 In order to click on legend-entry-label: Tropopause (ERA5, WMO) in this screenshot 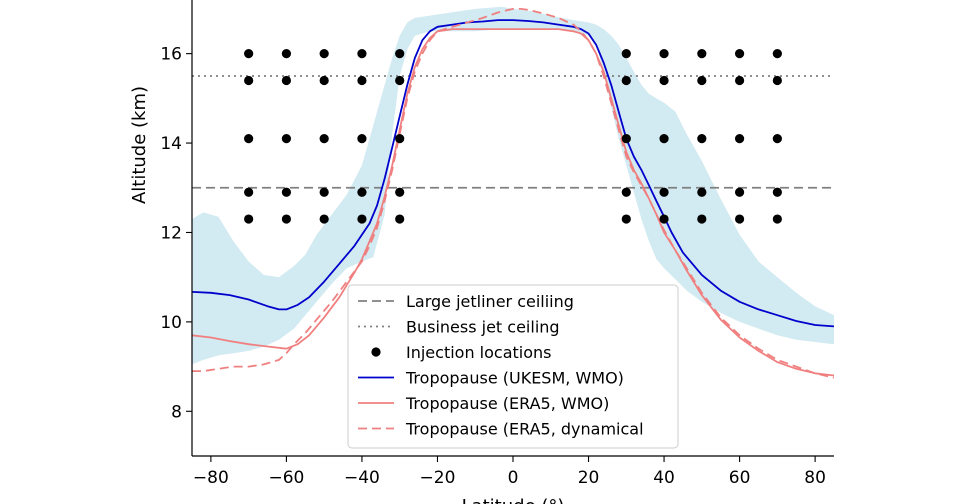, I will do `click(507, 403)`.